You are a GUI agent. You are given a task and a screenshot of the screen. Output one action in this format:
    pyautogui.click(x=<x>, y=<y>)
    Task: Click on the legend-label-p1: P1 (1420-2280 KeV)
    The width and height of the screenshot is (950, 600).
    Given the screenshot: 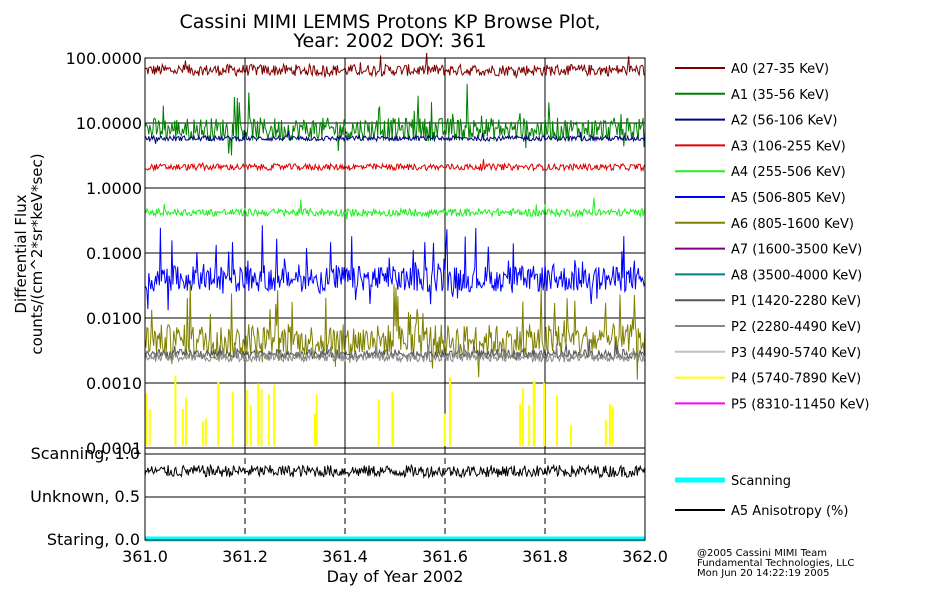 What is the action you would take?
    pyautogui.click(x=796, y=301)
    